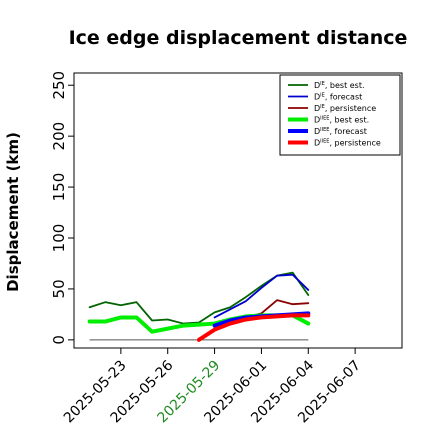 This screenshot has height=440, width=440. I want to click on legend-entry: DIIEE, persistence, so click(347, 143).